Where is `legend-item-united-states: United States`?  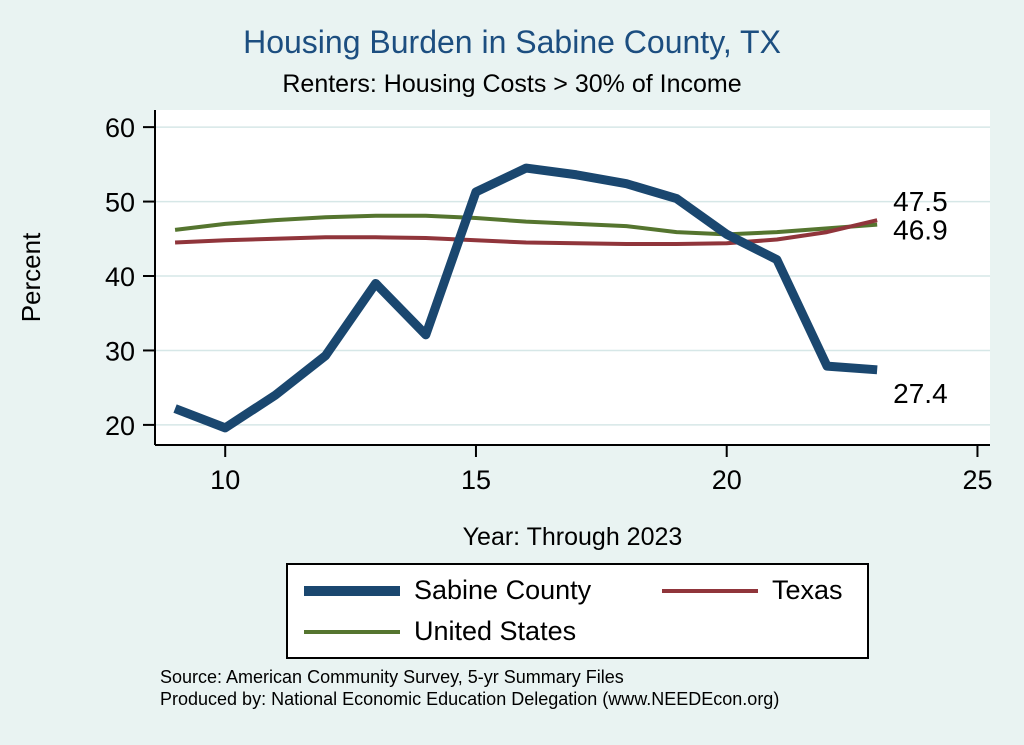
legend-item-united-states: United States is located at coordinates (483, 631).